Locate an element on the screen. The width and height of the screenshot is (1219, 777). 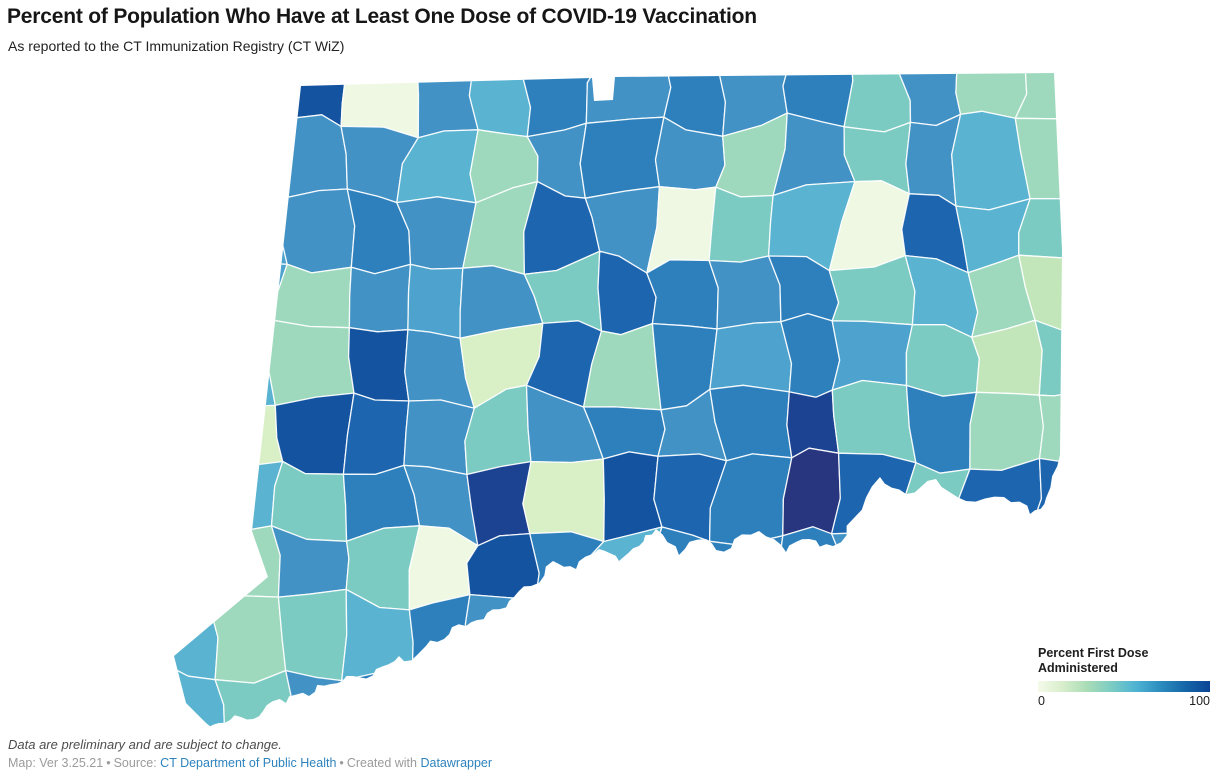
source-link: CT Department of Public Health is located at coordinates (248, 763).